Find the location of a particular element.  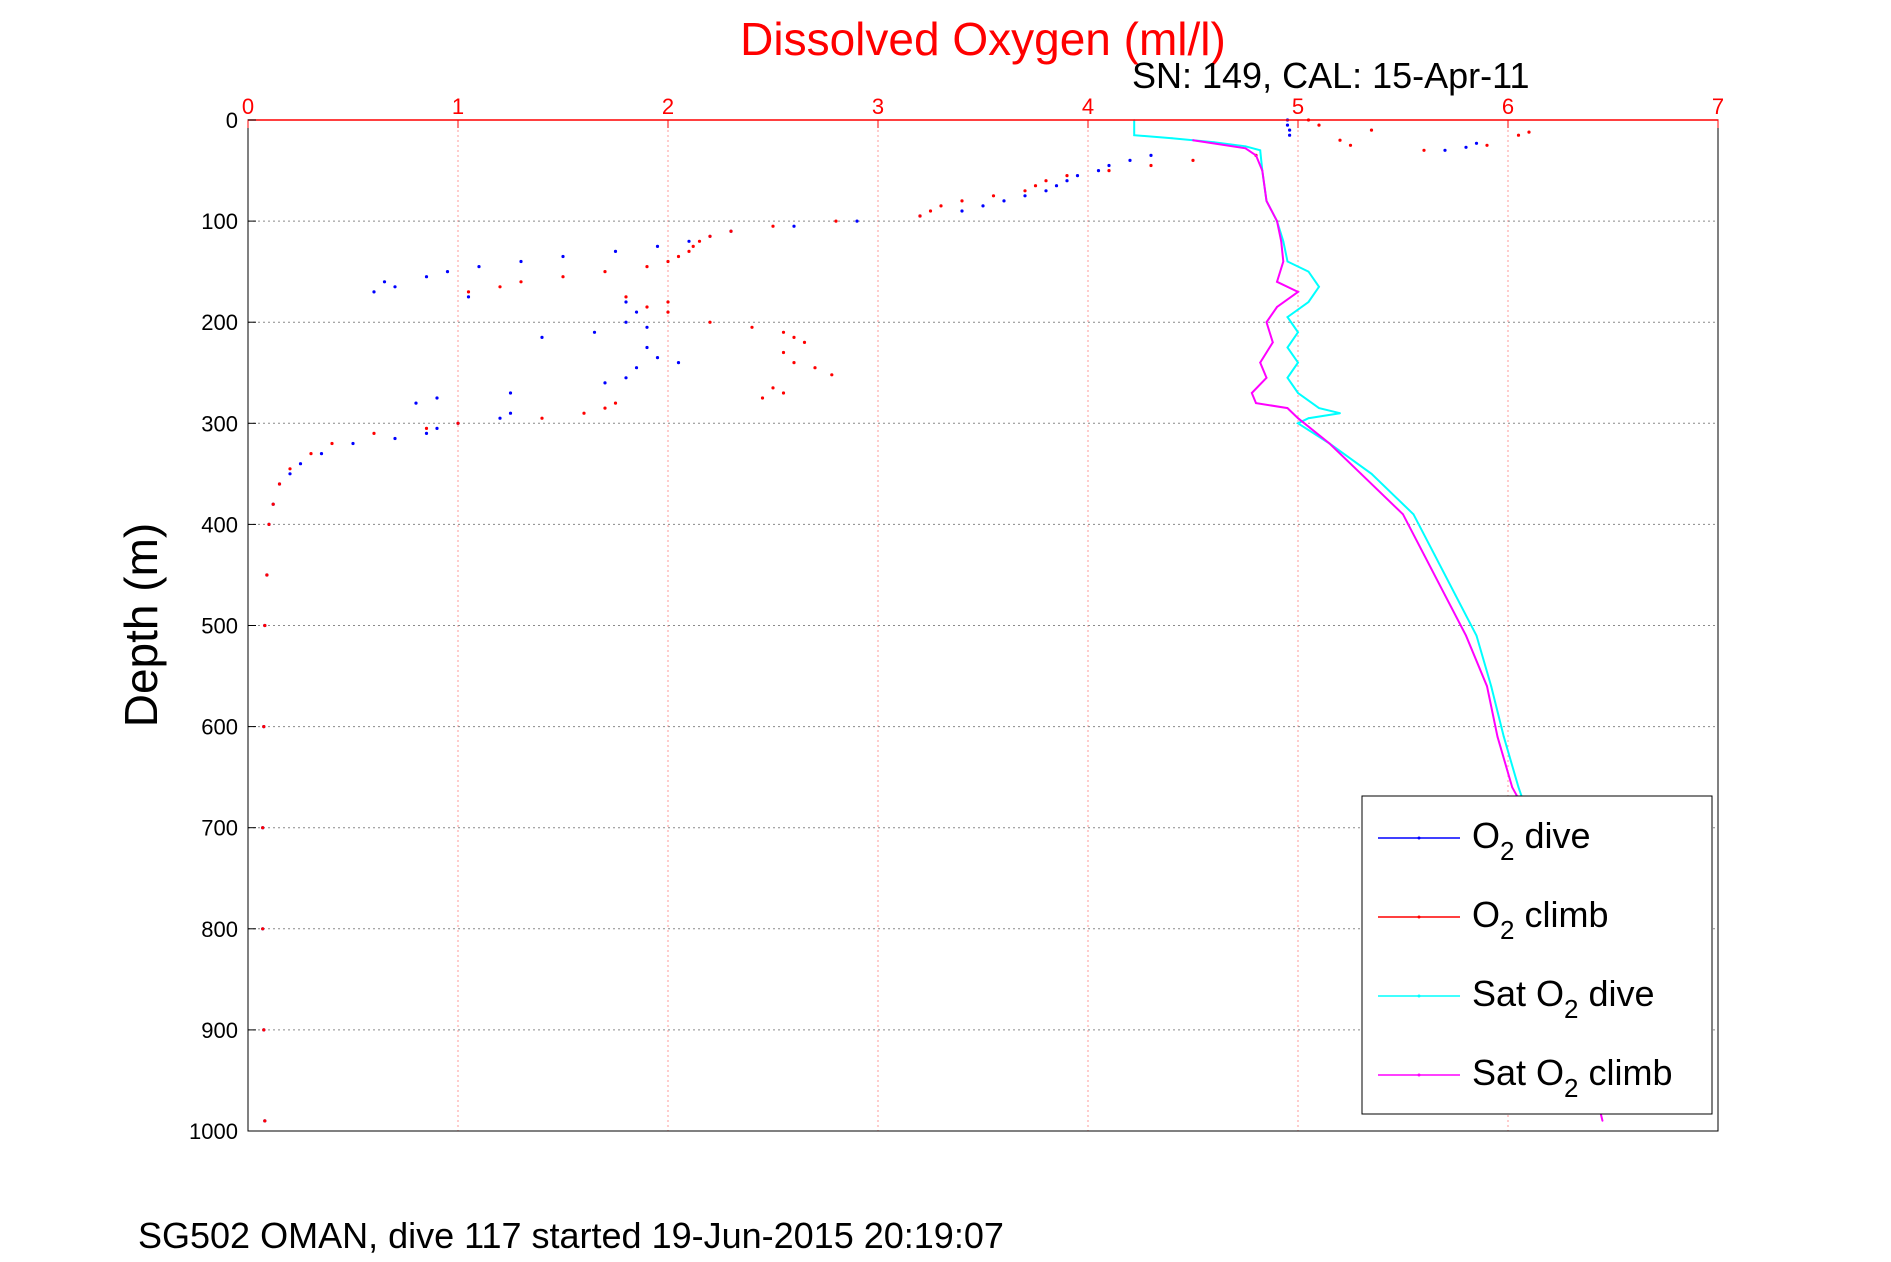

legend-box is located at coordinates (1537, 955).